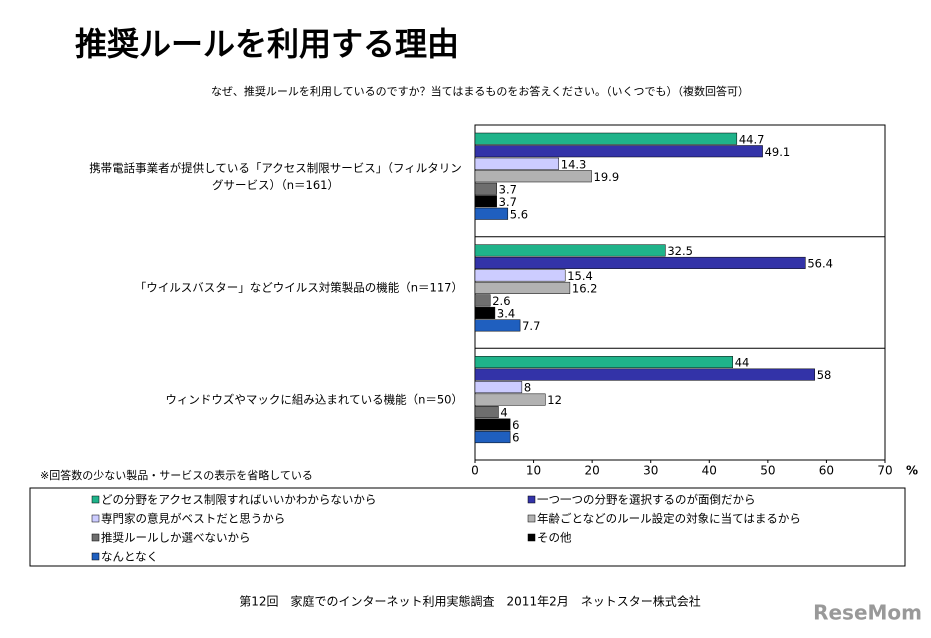  I want to click on value-label: 7.7, so click(531, 326).